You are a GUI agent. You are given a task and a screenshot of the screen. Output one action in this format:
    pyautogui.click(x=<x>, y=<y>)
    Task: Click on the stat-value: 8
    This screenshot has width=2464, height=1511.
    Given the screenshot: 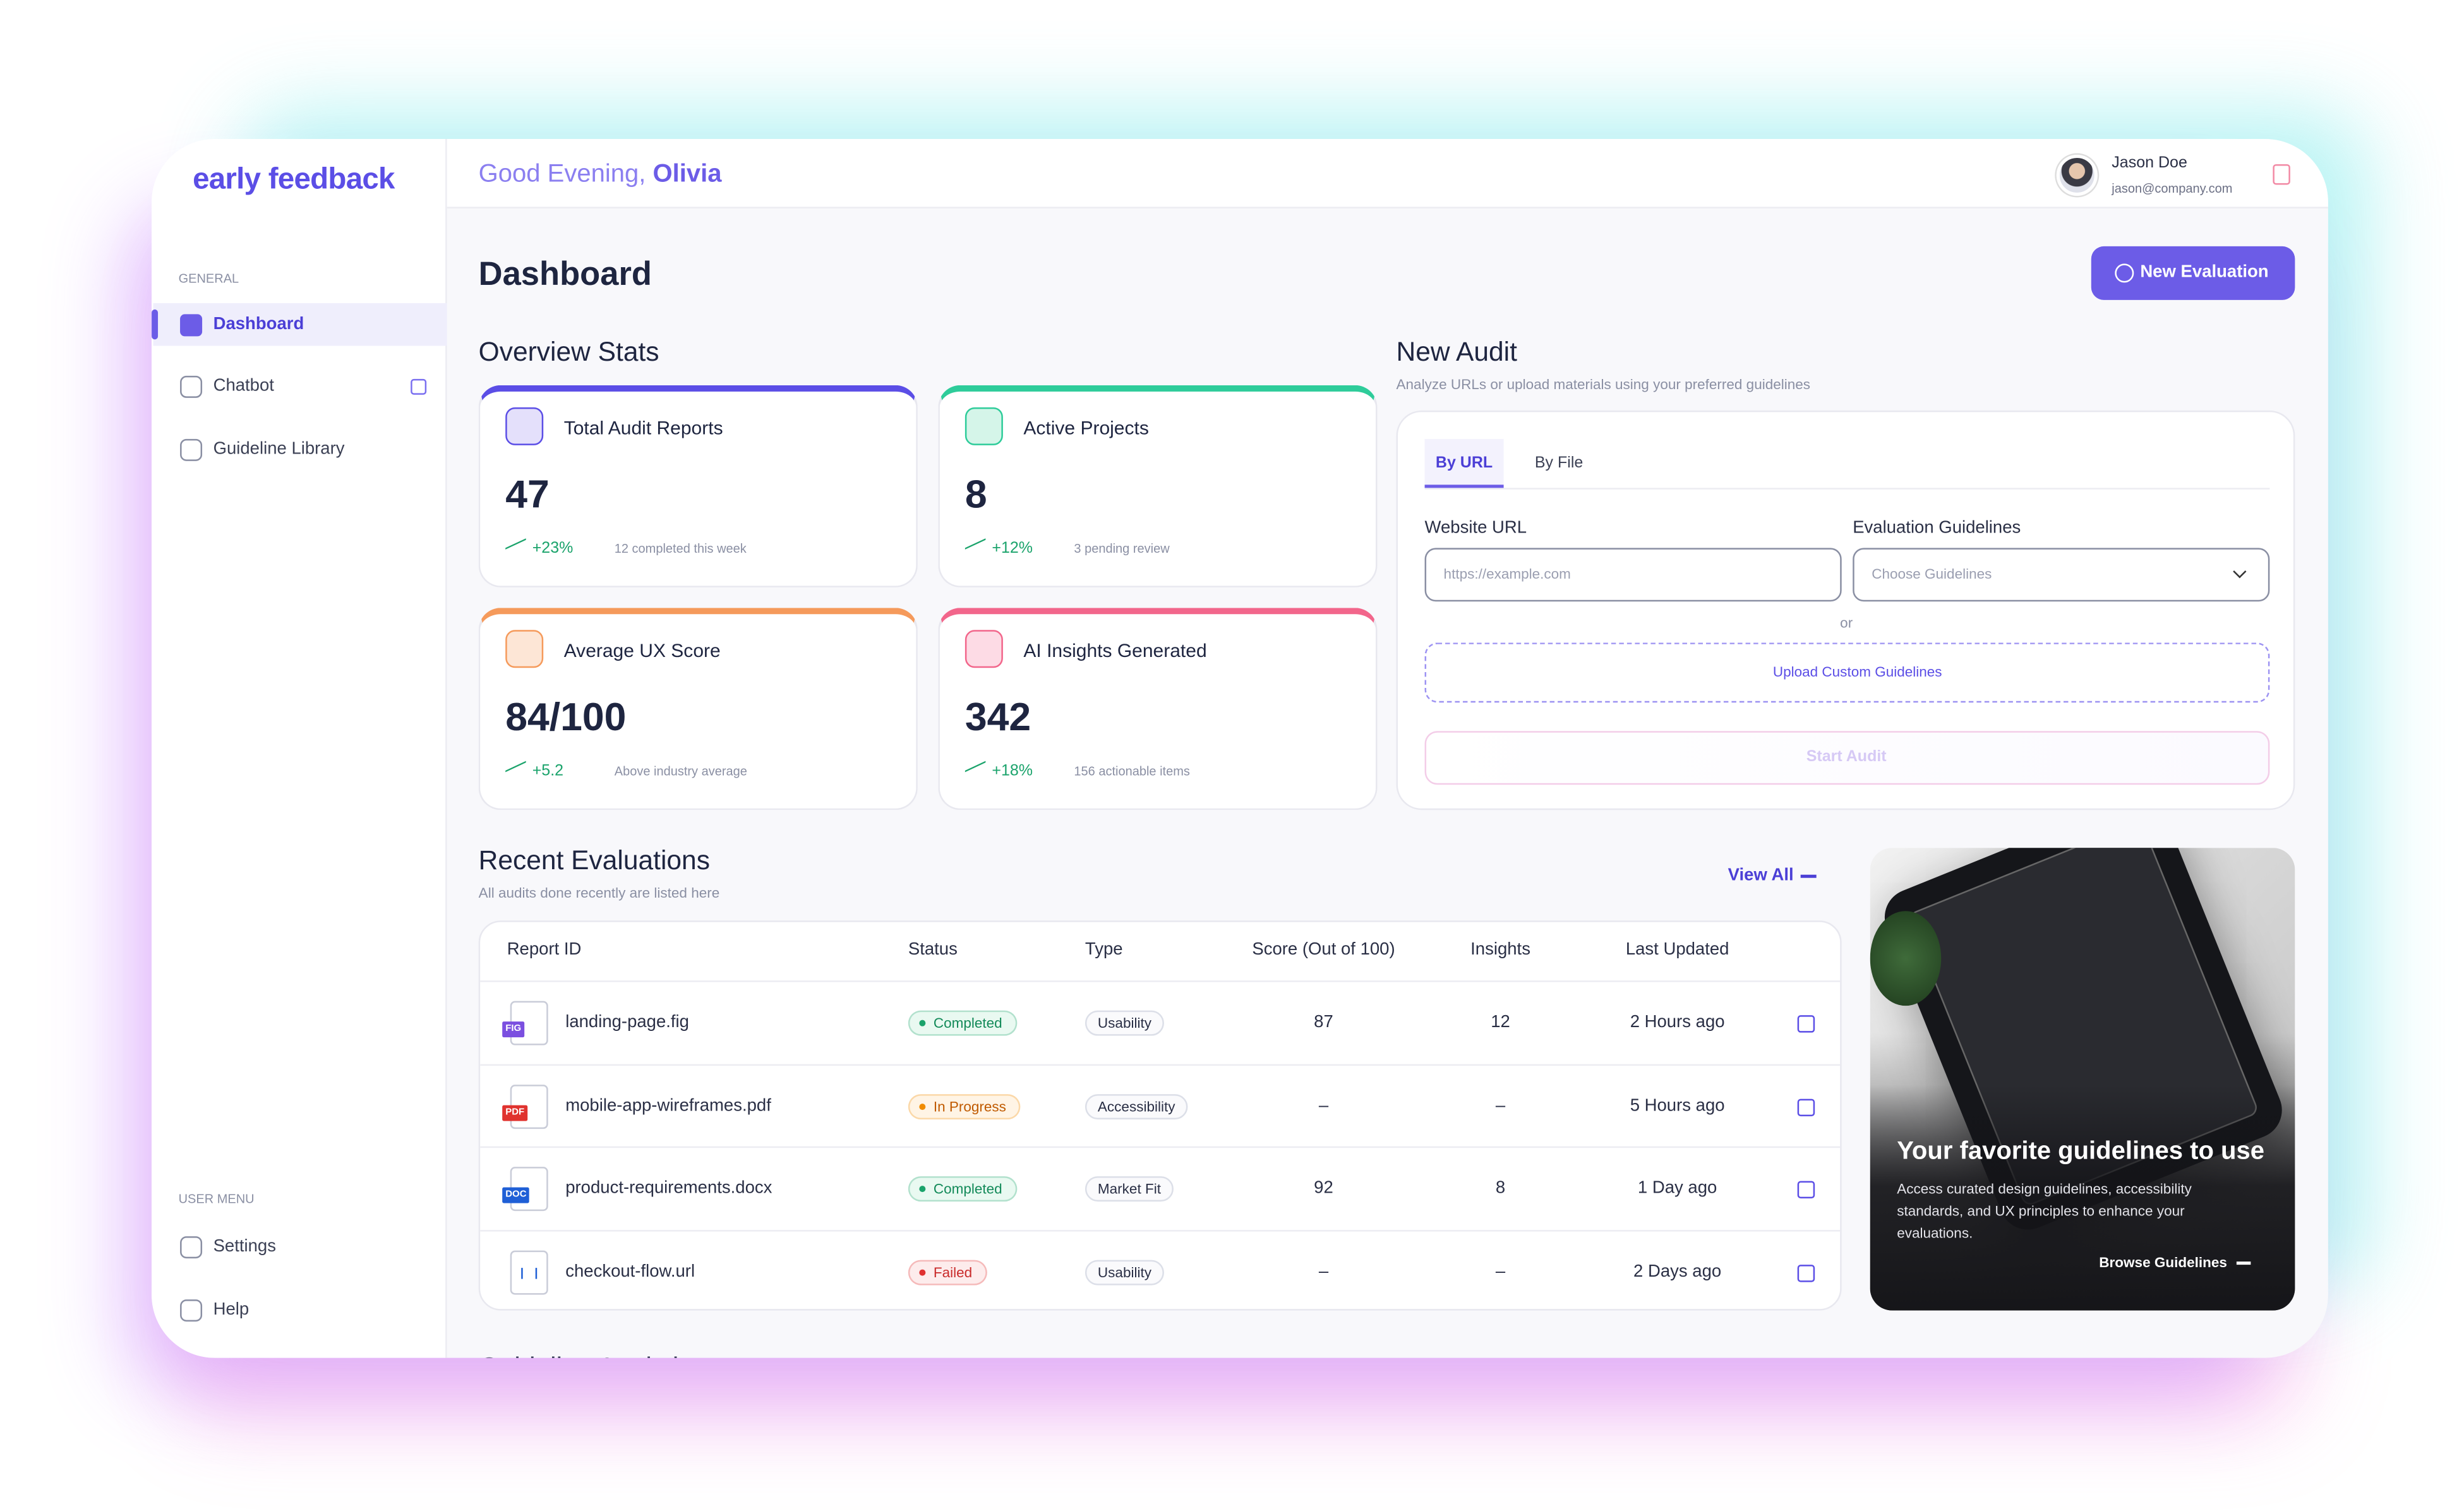 What is the action you would take?
    pyautogui.click(x=976, y=495)
    